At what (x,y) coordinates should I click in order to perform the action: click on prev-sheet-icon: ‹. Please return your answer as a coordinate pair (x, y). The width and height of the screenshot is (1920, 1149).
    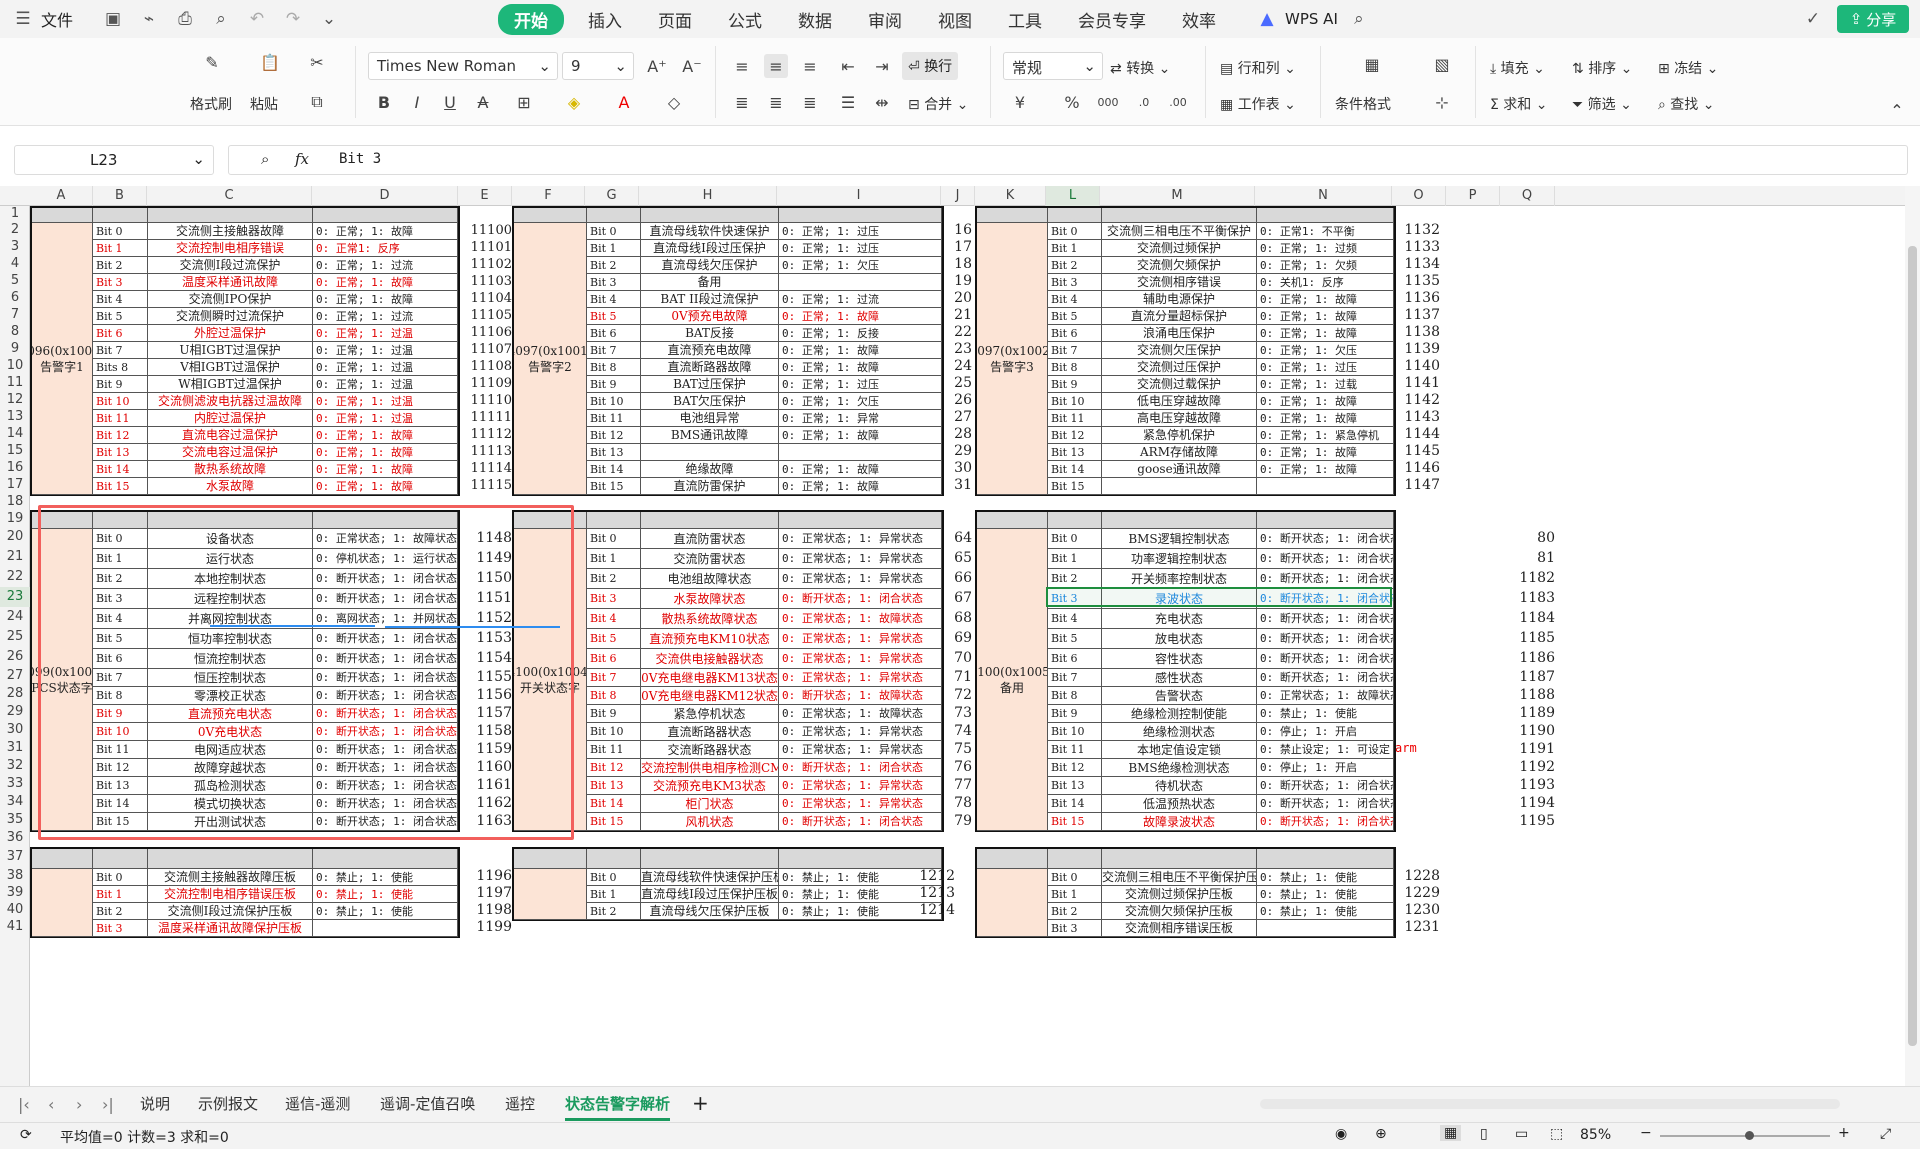
    Looking at the image, I should click on (51, 1104).